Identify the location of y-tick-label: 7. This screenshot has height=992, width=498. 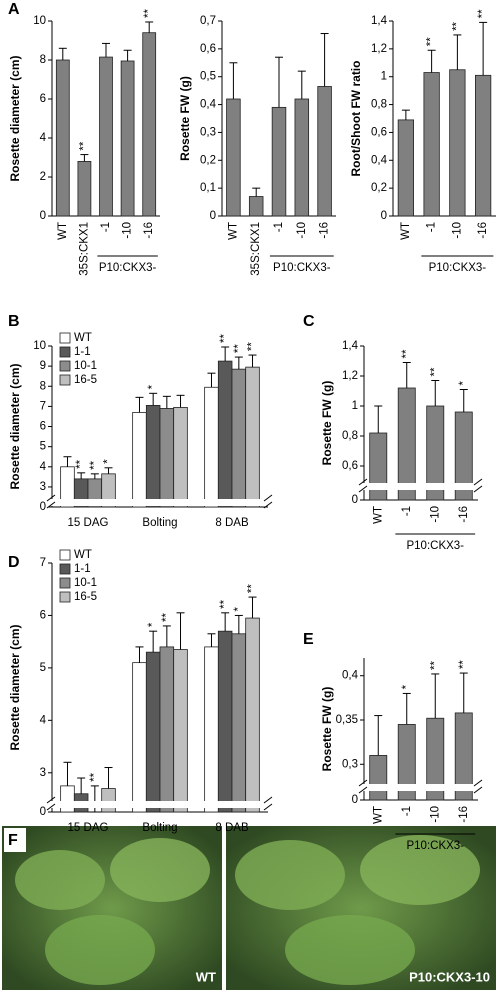
(43, 563).